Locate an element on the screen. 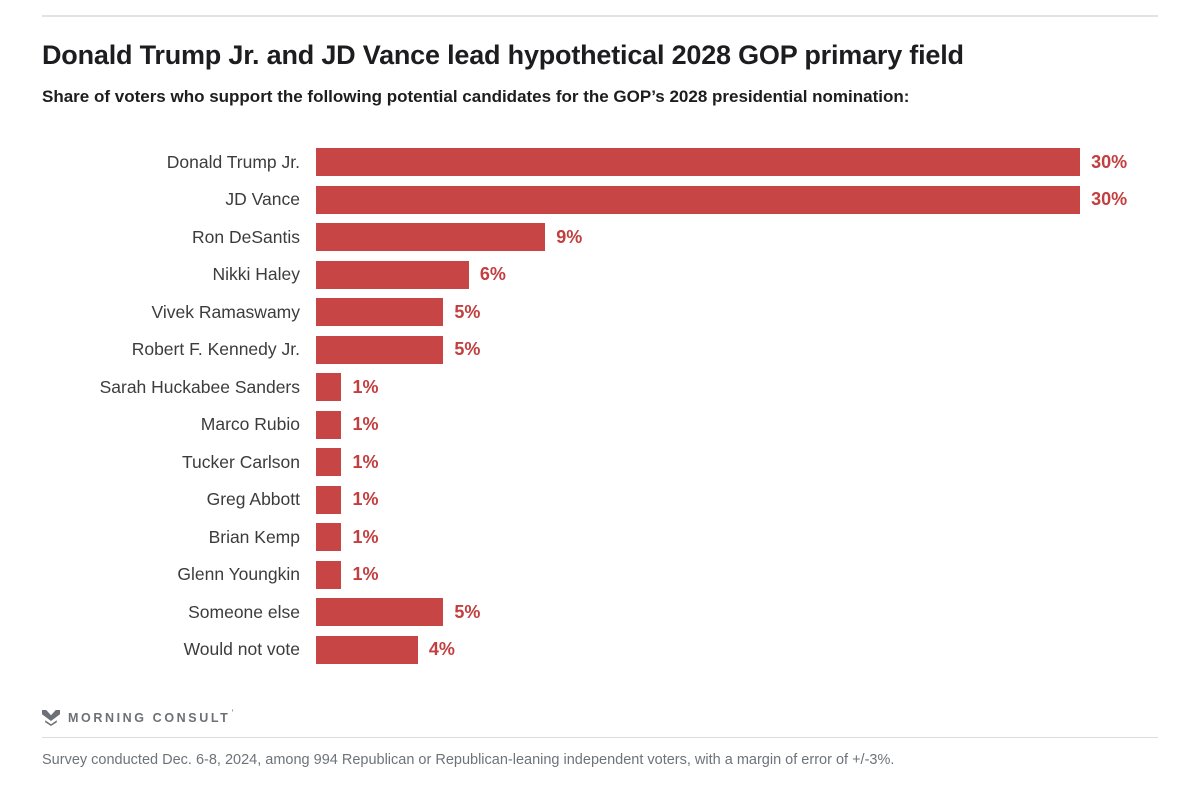 This screenshot has height=785, width=1200. chart-row: Sarah Huckabee Sanders 1% is located at coordinates (600, 387).